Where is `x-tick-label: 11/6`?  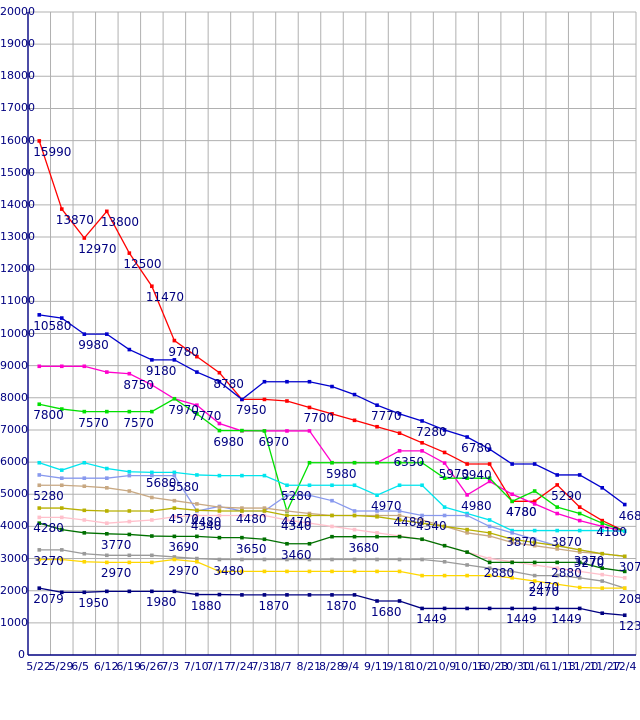 x-tick-label: 11/6 is located at coordinates (534, 666).